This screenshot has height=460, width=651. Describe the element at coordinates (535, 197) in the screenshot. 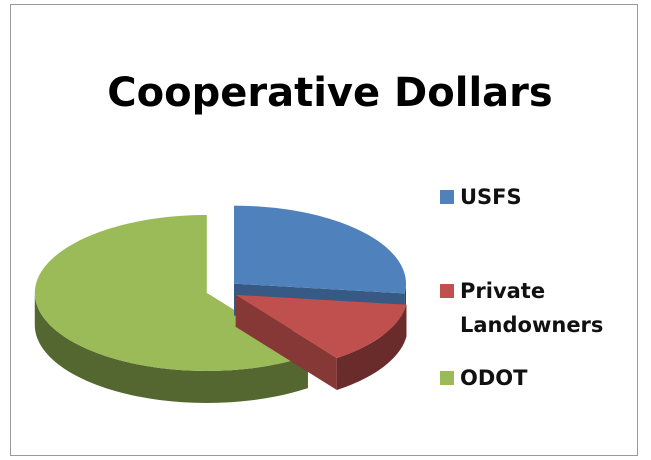

I see `legend-item: USFS` at that location.